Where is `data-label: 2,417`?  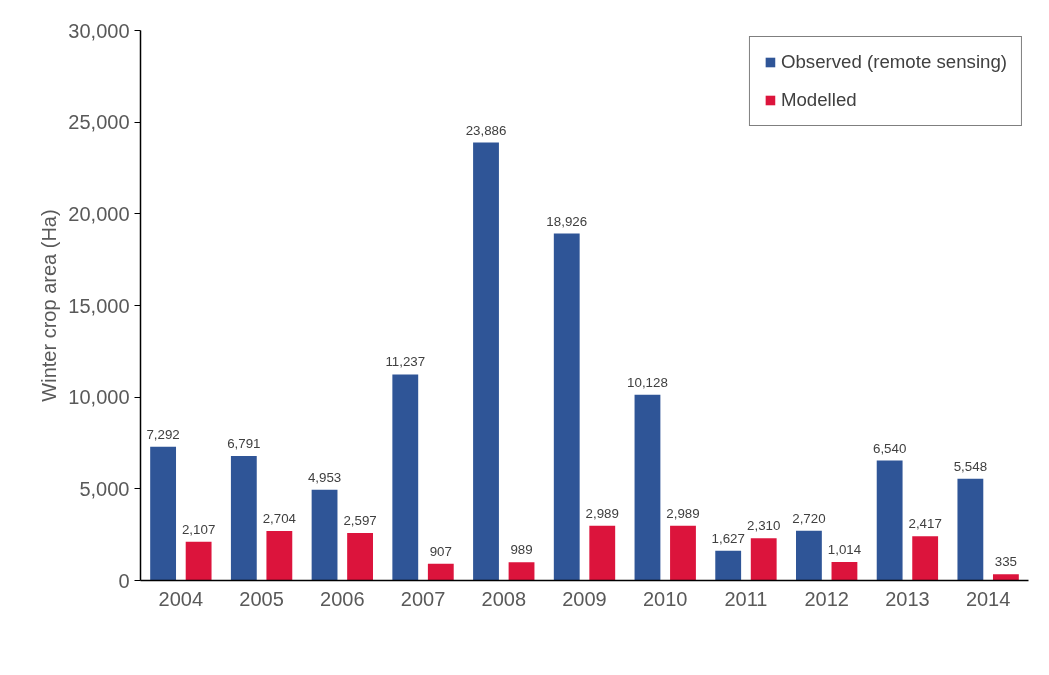 data-label: 2,417 is located at coordinates (925, 524).